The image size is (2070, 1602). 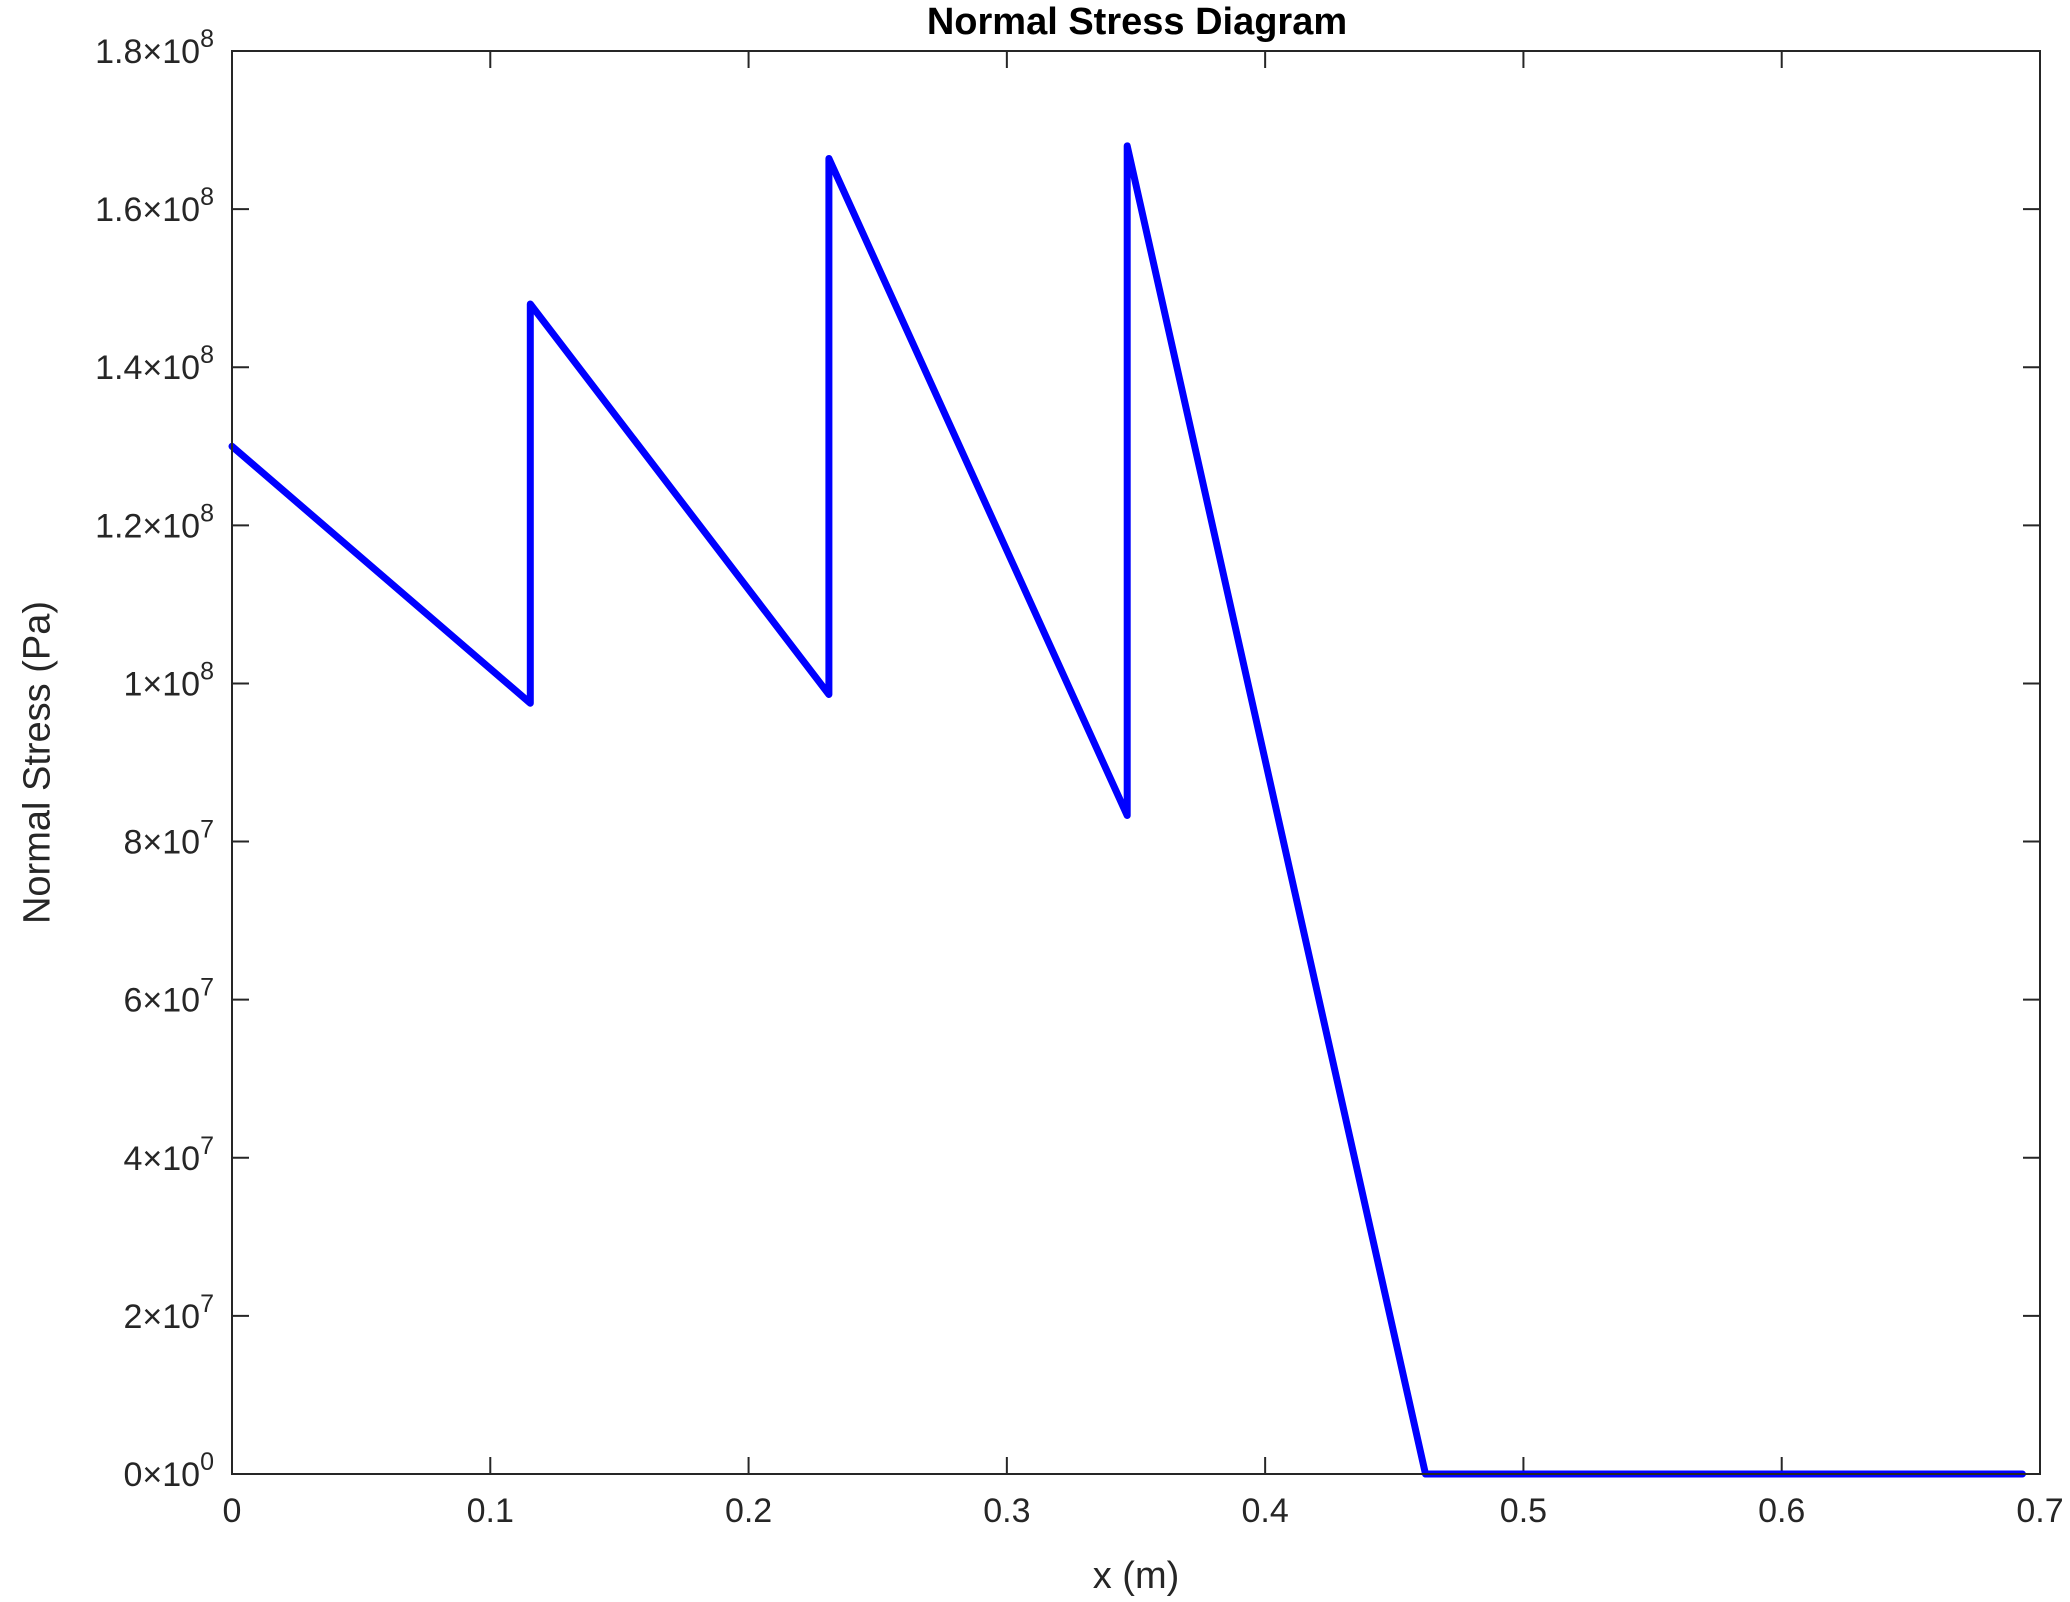 I want to click on y-tick-label: 1.2×10⁸, so click(x=154, y=522).